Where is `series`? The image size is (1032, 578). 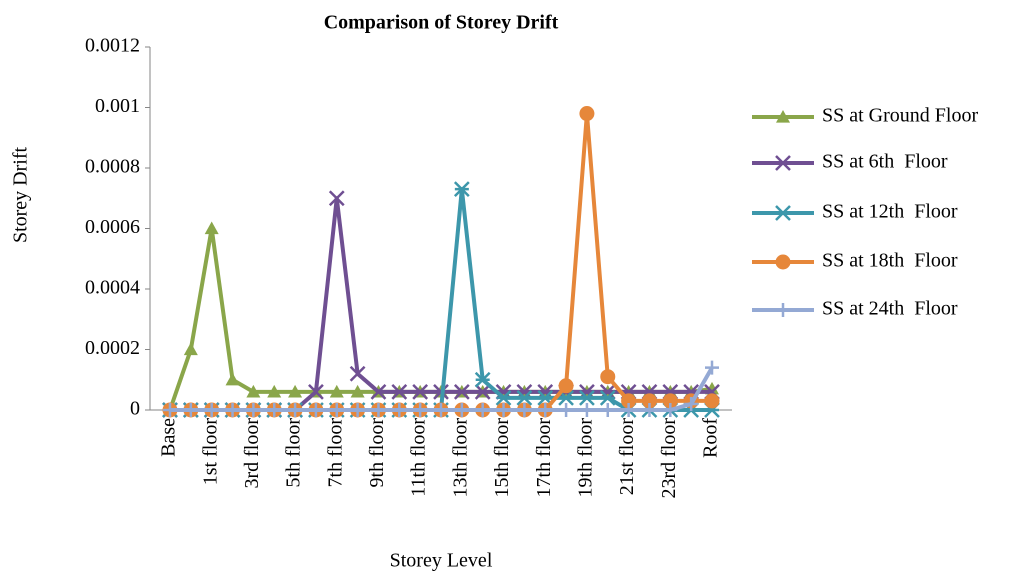
series is located at coordinates (441, 388).